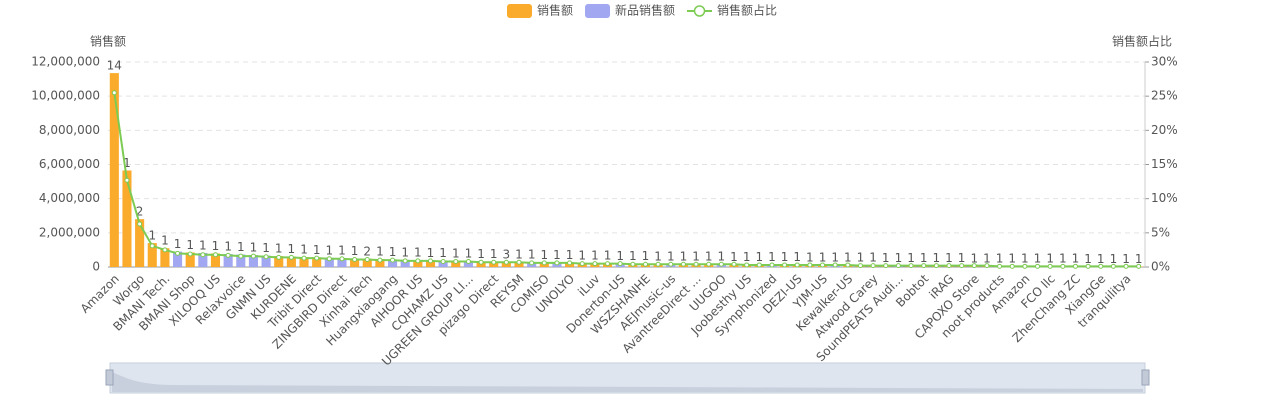  I want to click on legend-item: 销售额, so click(540, 11).